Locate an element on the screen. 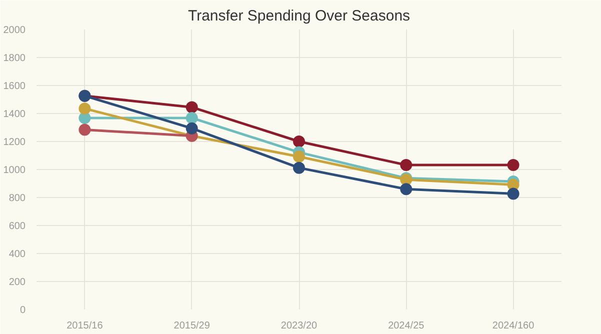  chart-title: Transfer Spending Over Seasons is located at coordinates (299, 16).